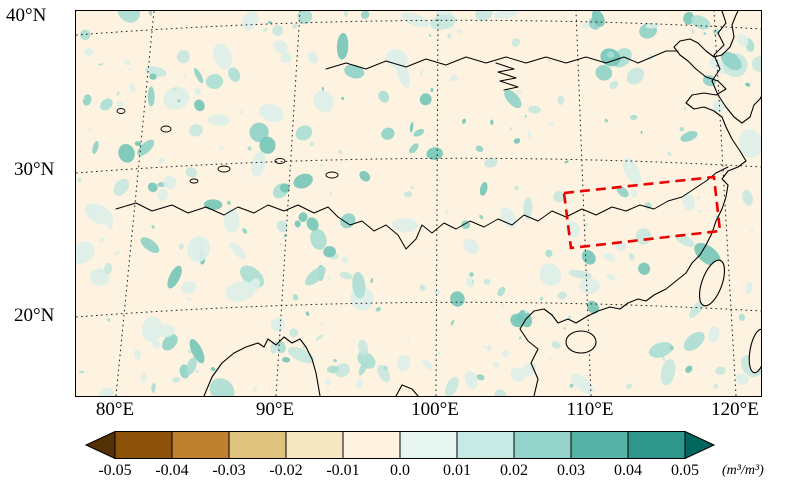 This screenshot has height=498, width=800. What do you see at coordinates (286, 470) in the screenshot?
I see `colorbar-tick-label: -0.02` at bounding box center [286, 470].